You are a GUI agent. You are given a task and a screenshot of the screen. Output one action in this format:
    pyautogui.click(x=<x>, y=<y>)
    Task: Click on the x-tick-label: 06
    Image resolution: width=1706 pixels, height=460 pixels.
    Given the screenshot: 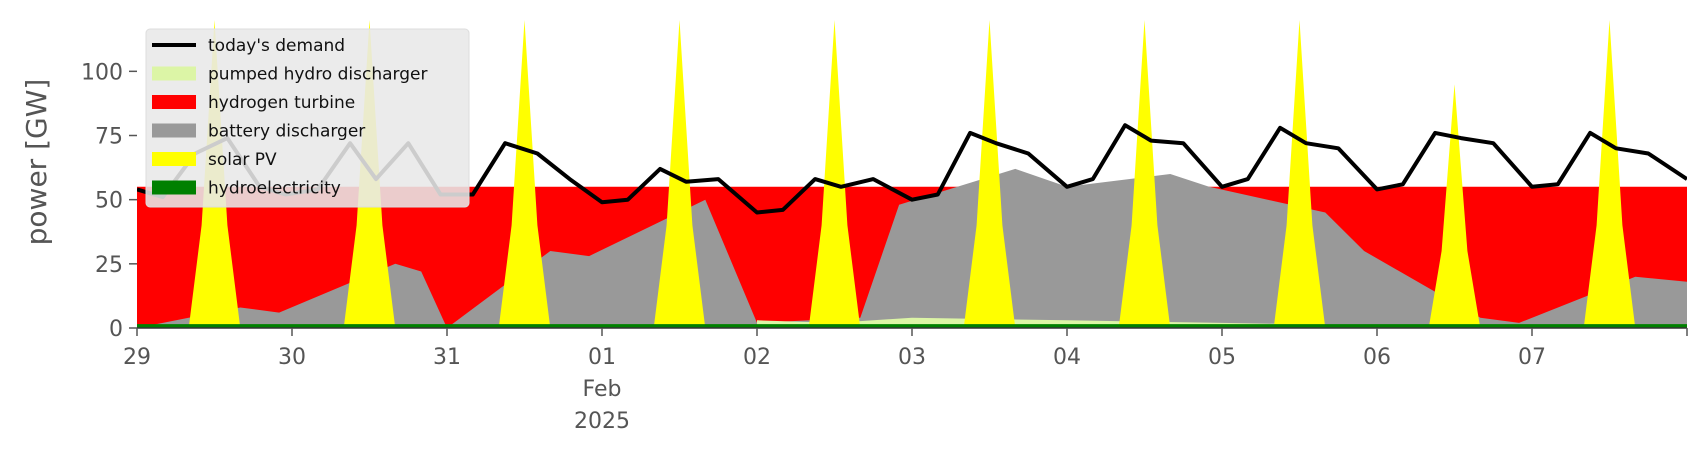 What is the action you would take?
    pyautogui.click(x=1377, y=357)
    